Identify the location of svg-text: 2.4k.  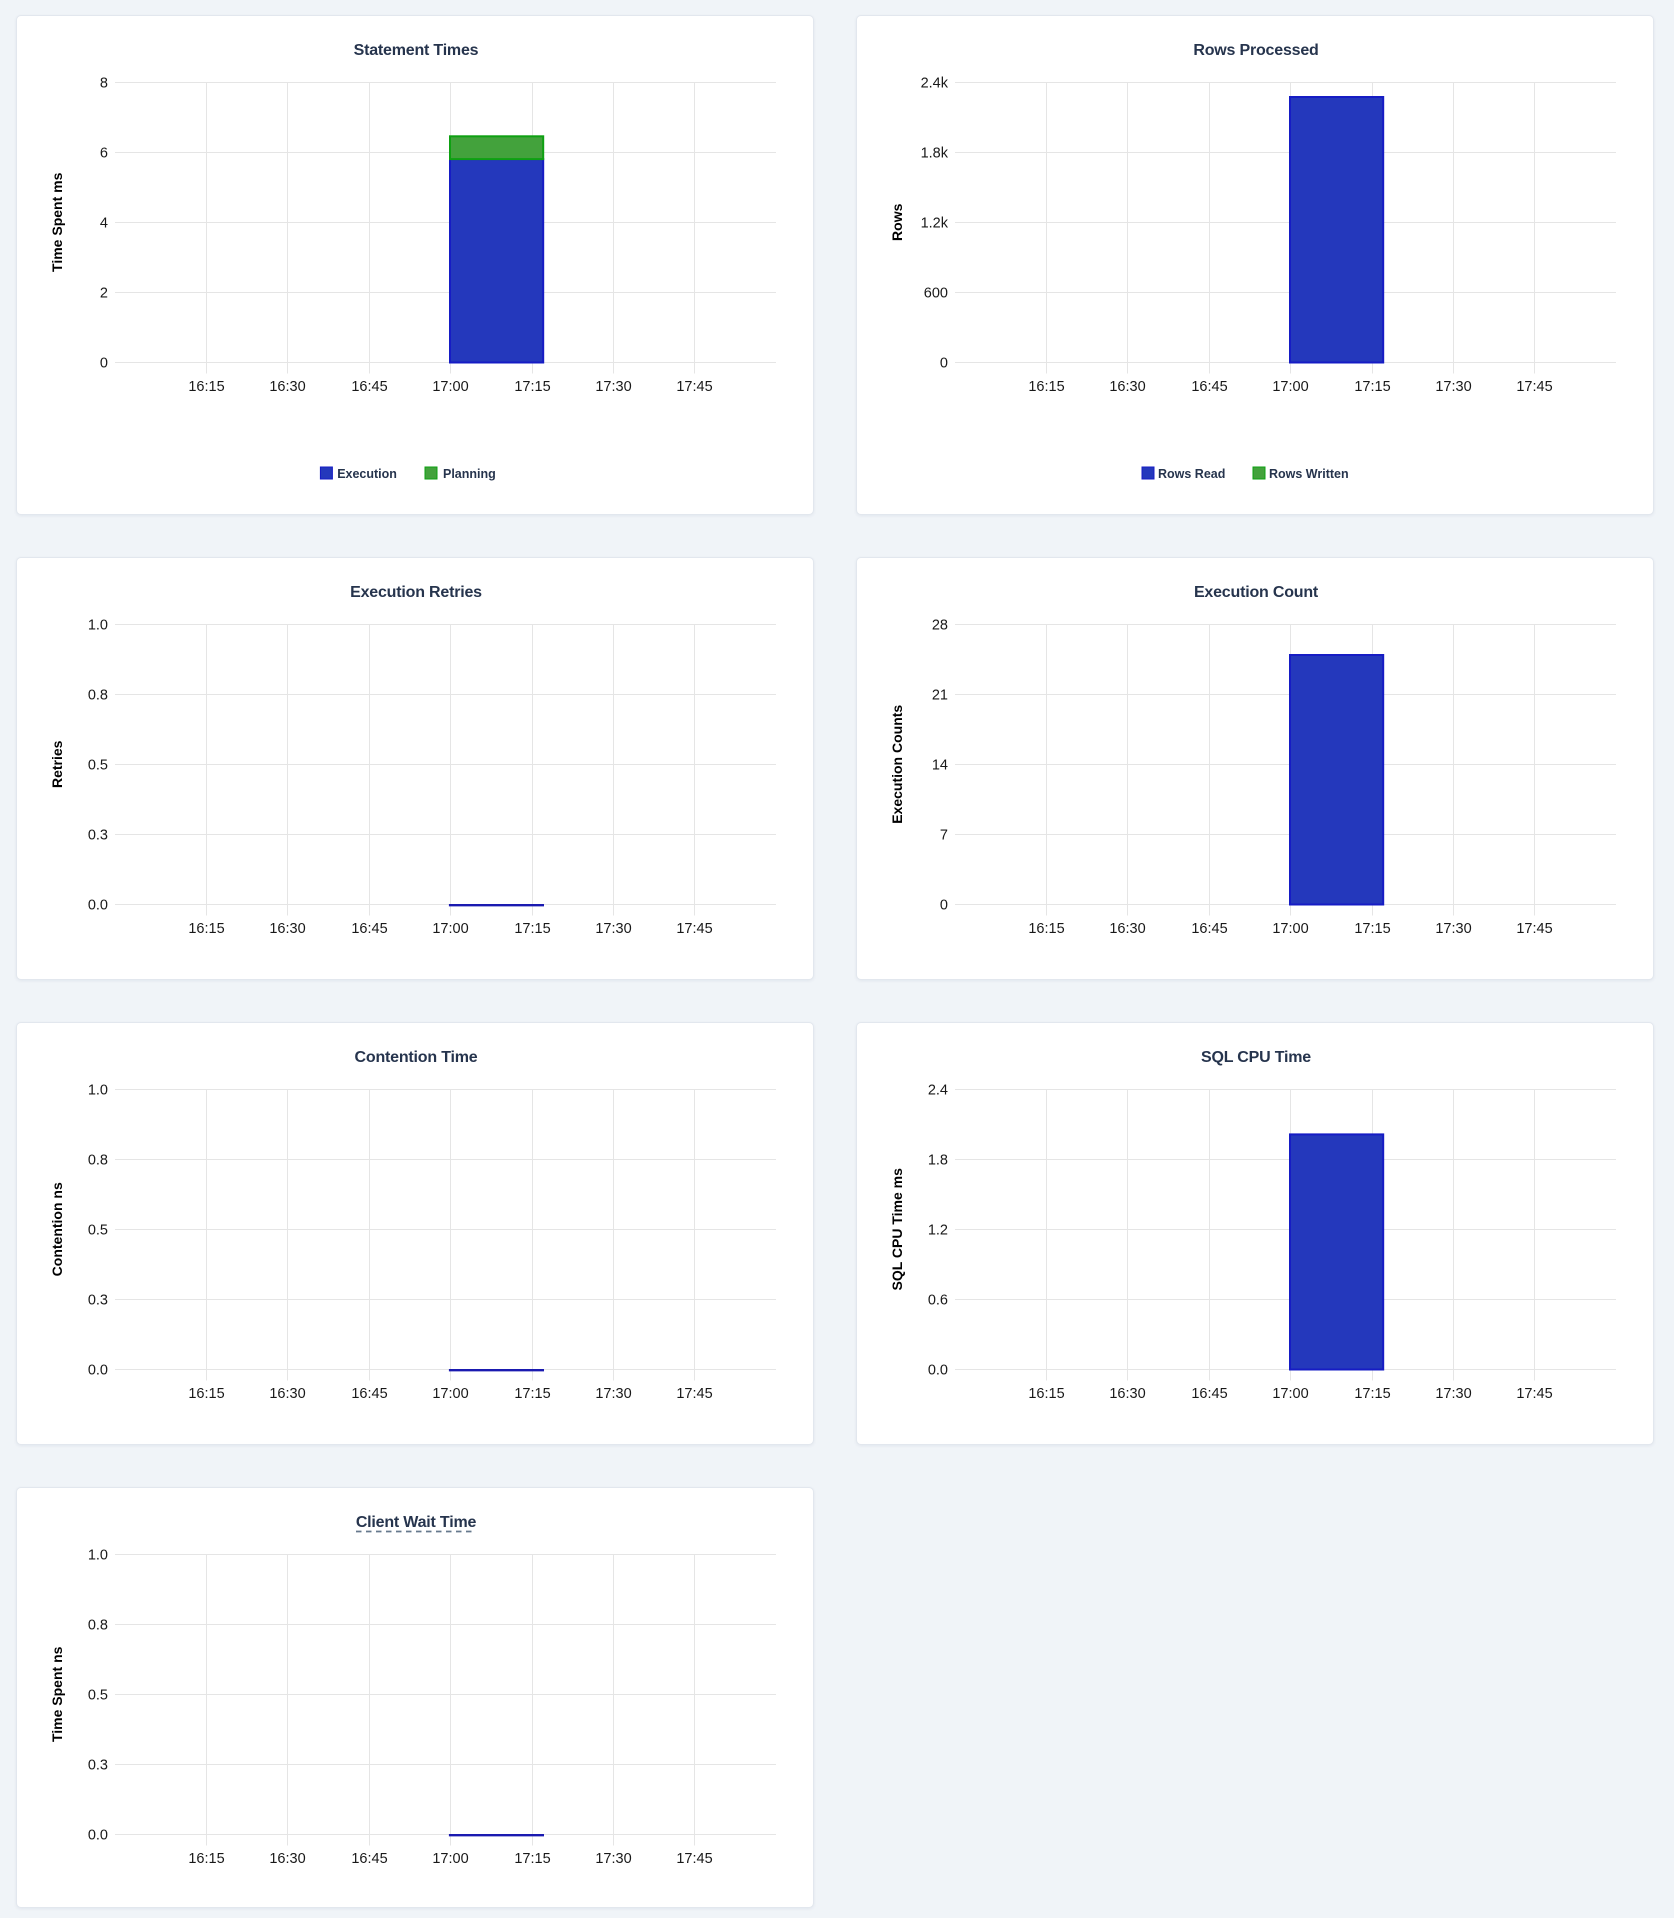
(935, 84).